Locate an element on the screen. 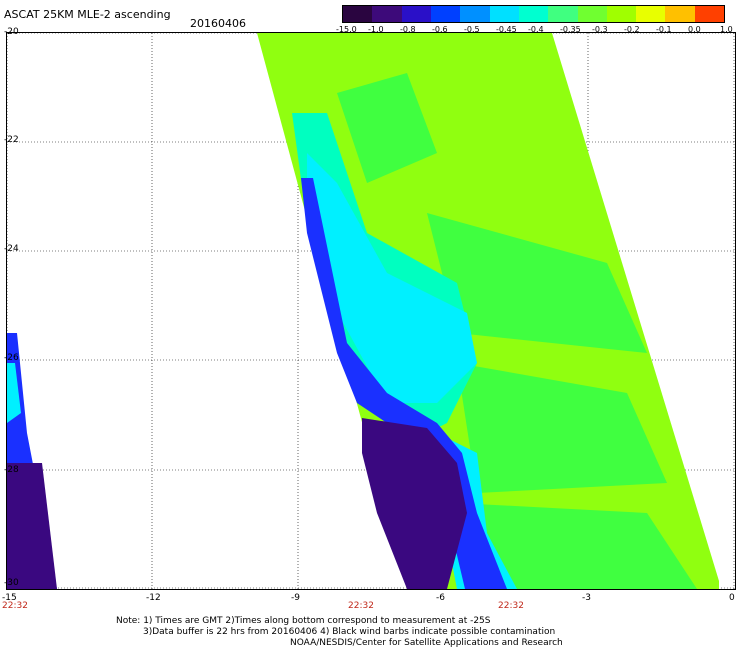 Image resolution: width=740 pixels, height=650 pixels. left-swath-violet-region is located at coordinates (32, 526).